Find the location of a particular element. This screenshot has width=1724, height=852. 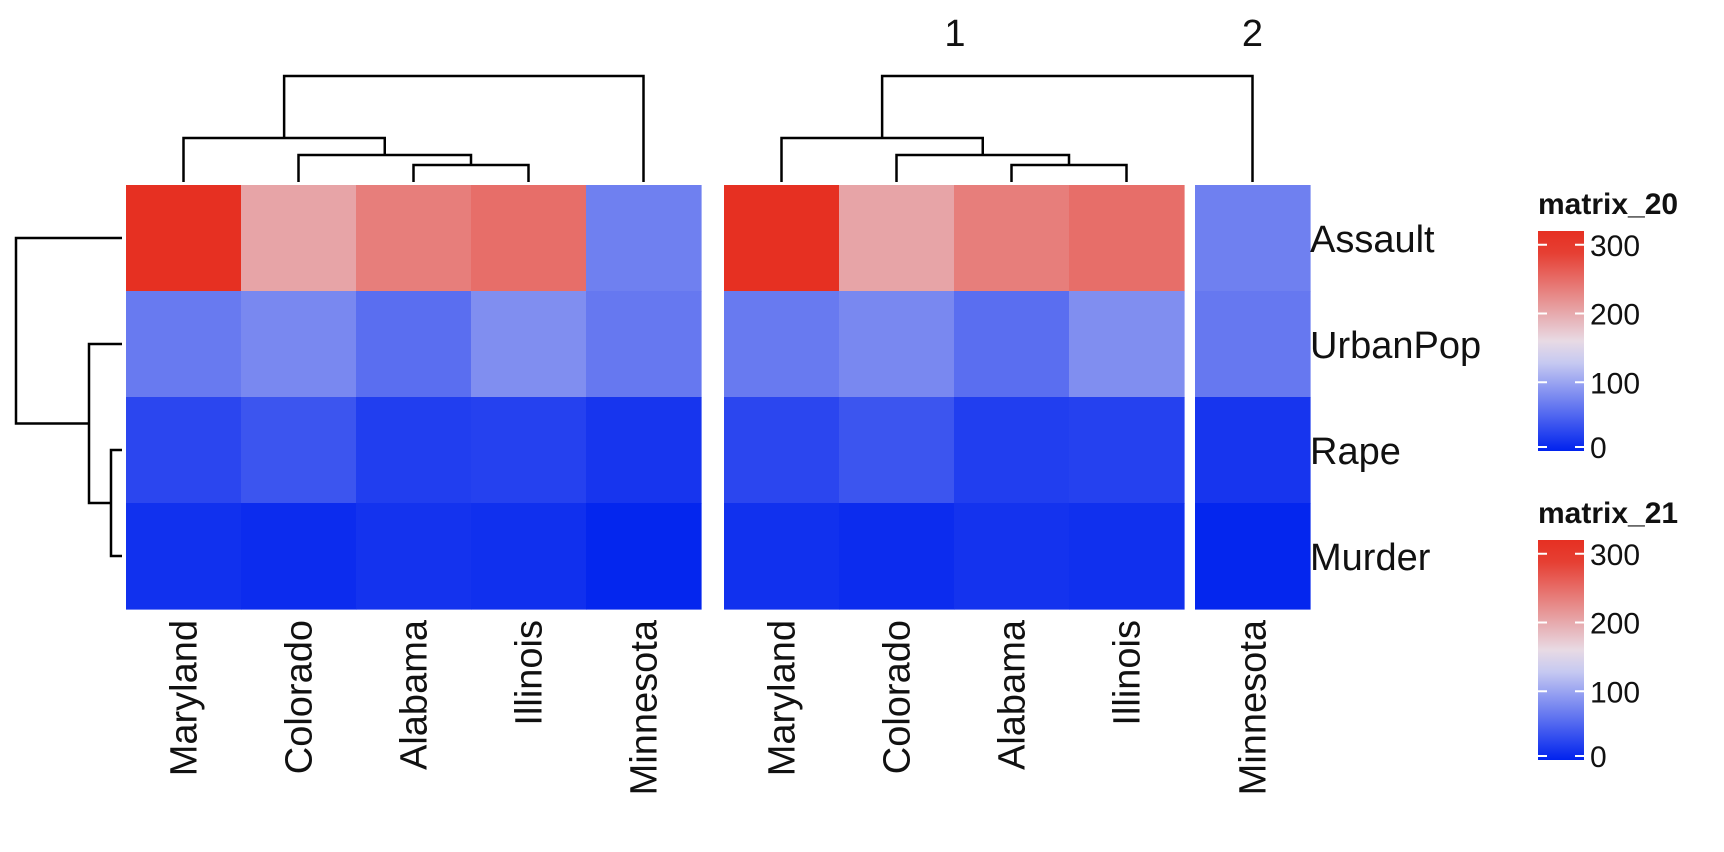

legend-title: matrix_20 is located at coordinates (1608, 204).